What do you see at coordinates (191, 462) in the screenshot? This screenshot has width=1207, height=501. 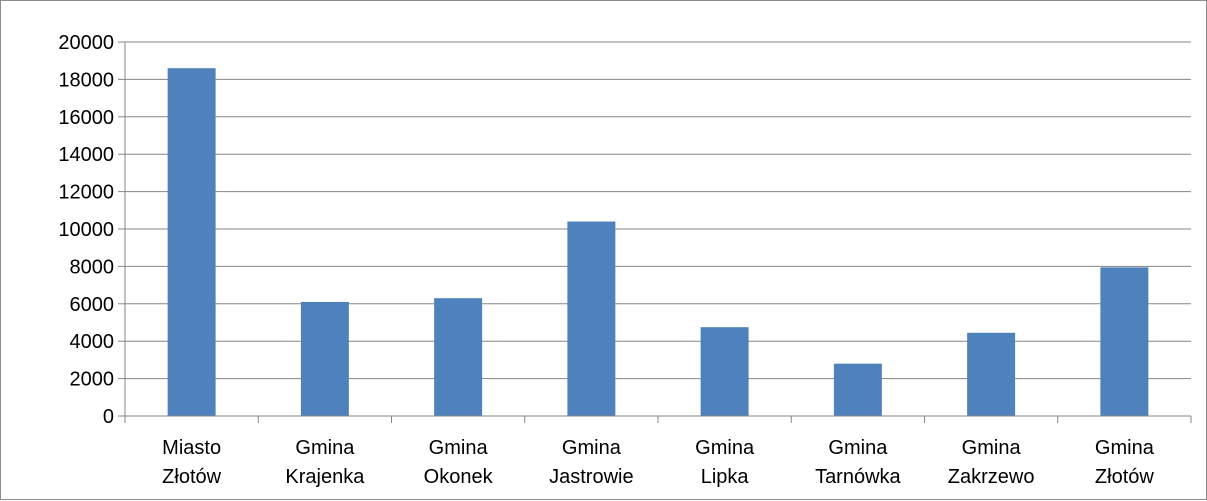 I see `x-category-label: Miasto Złotów` at bounding box center [191, 462].